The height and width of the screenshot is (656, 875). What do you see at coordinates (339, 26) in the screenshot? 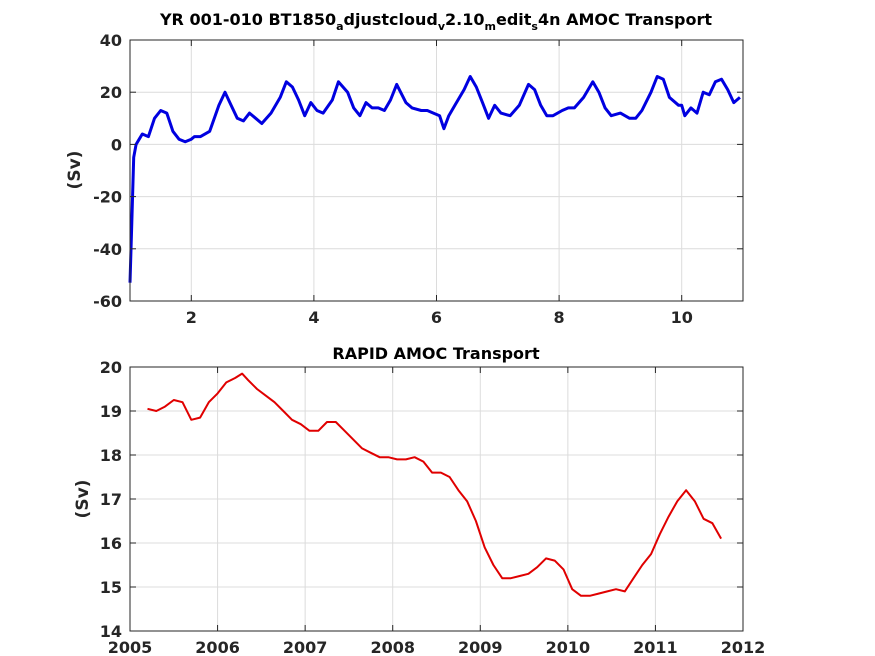
I see `title-part: a` at bounding box center [339, 26].